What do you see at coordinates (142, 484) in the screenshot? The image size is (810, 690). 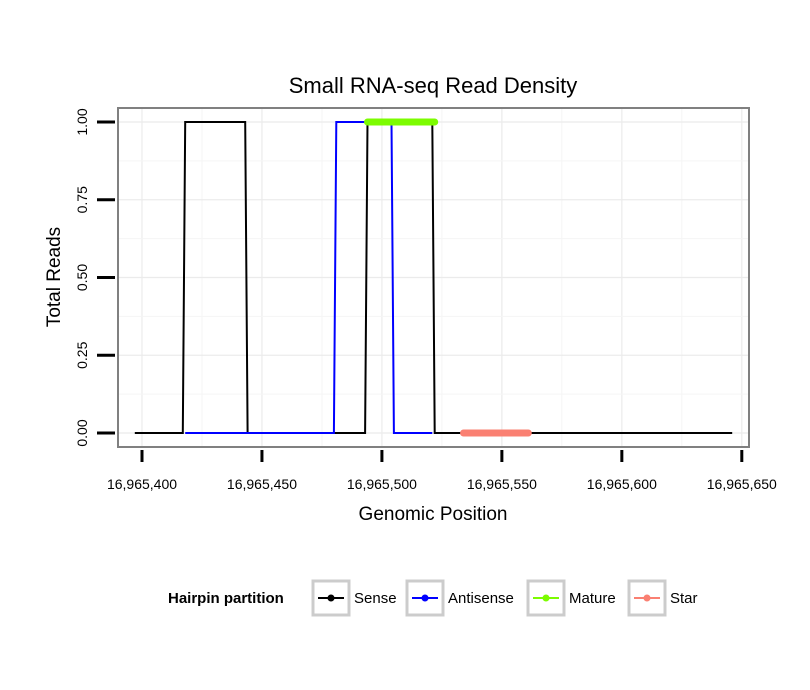 I see `x-tick-label: 16,965,400` at bounding box center [142, 484].